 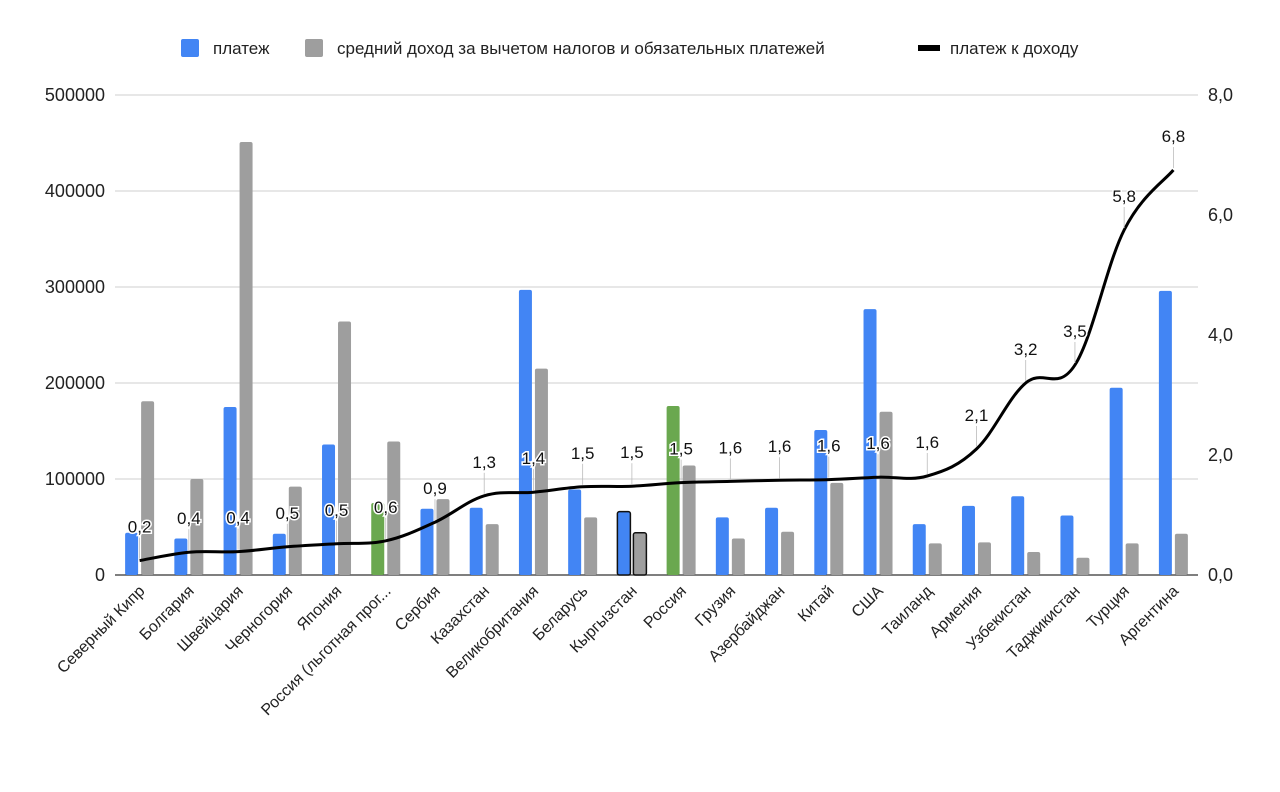 What do you see at coordinates (1108, 607) in the screenshot?
I see `category-label: Турция` at bounding box center [1108, 607].